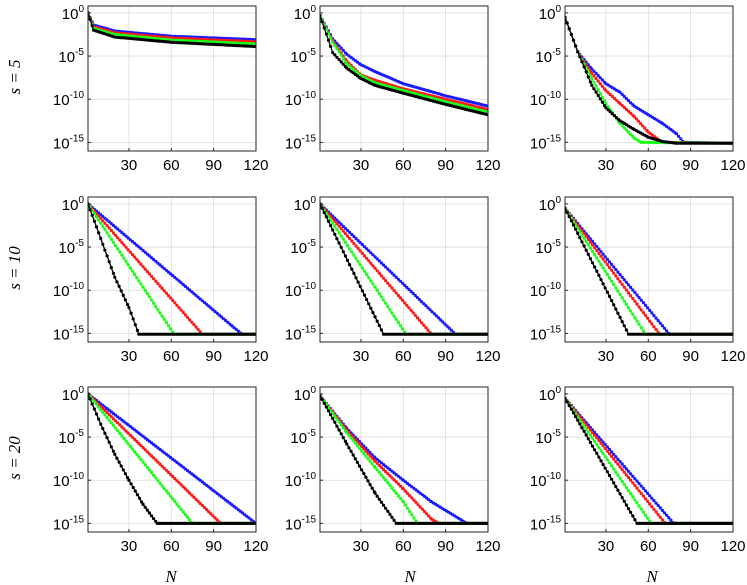 Image resolution: width=747 pixels, height=585 pixels. I want to click on y-tick-label: 100, so click(73, 394).